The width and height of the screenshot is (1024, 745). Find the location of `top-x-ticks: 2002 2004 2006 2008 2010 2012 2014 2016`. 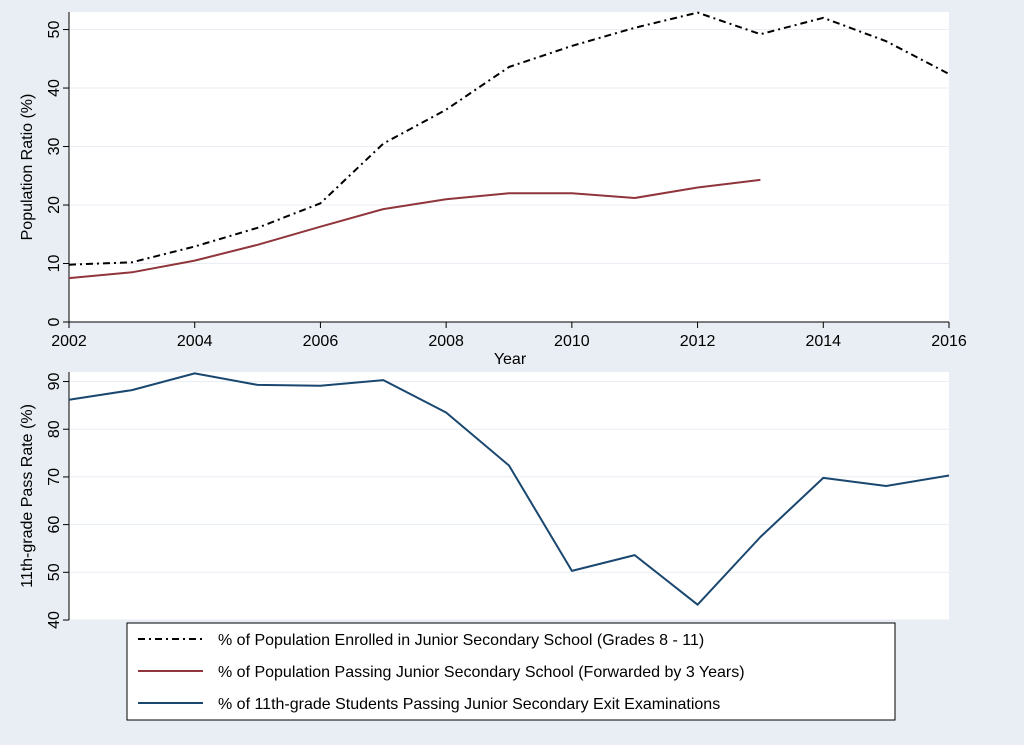

top-x-ticks: 2002 2004 2006 2008 2010 2012 2014 2016 is located at coordinates (509, 336).